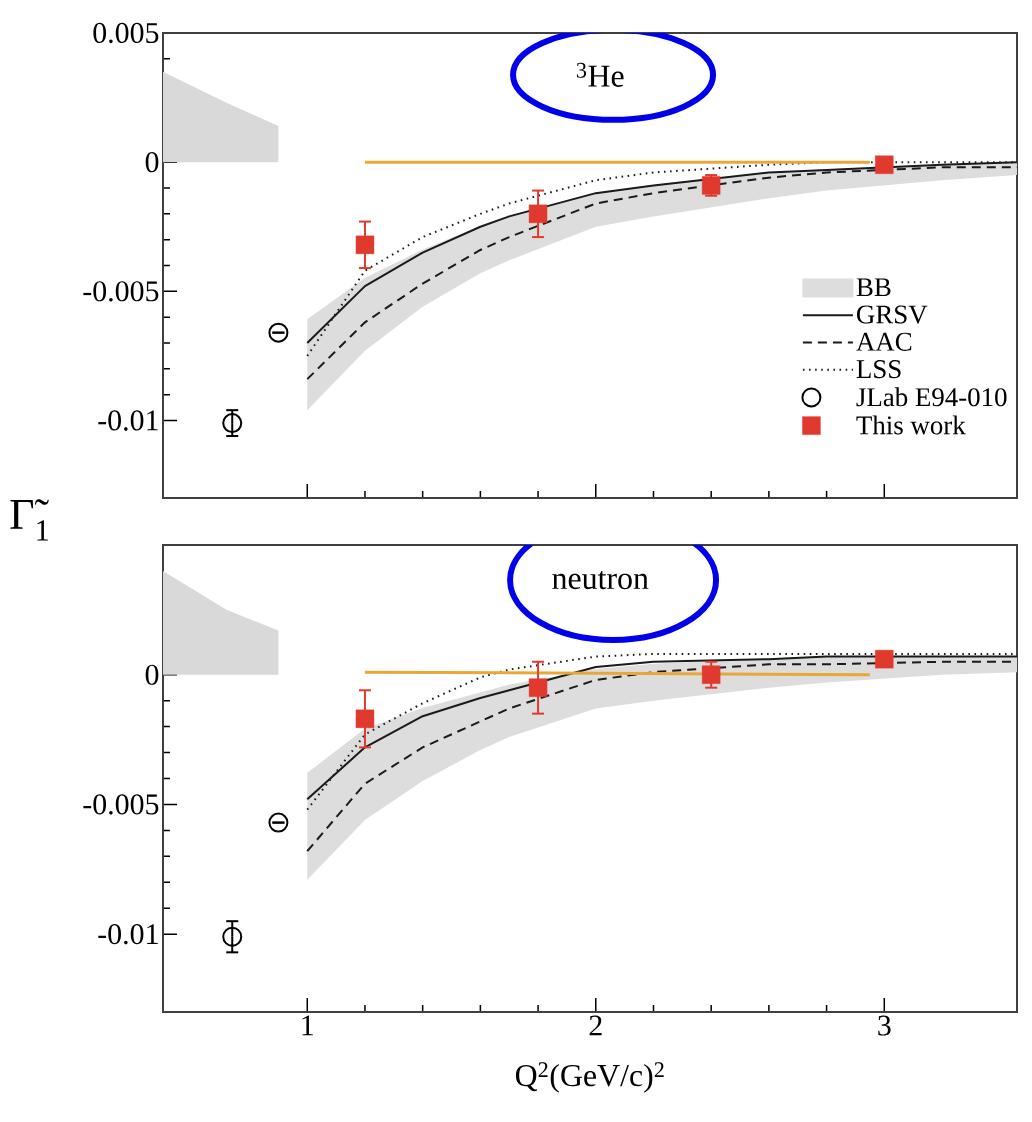  I want to click on legend-label: BB, so click(873, 287).